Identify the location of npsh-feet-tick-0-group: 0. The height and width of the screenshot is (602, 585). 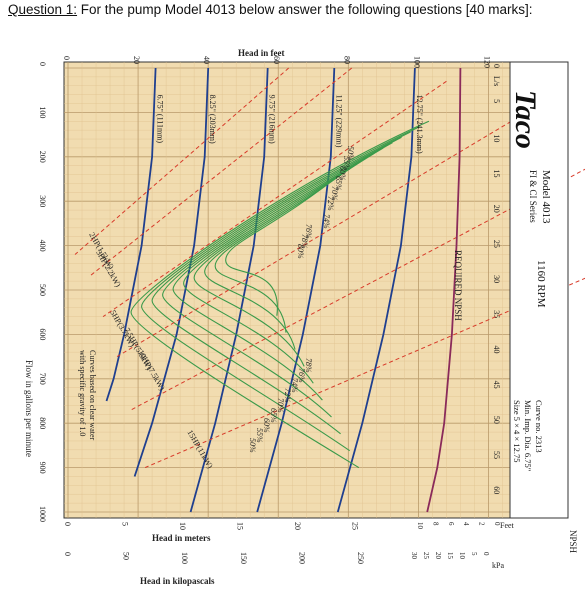
(497, 524).